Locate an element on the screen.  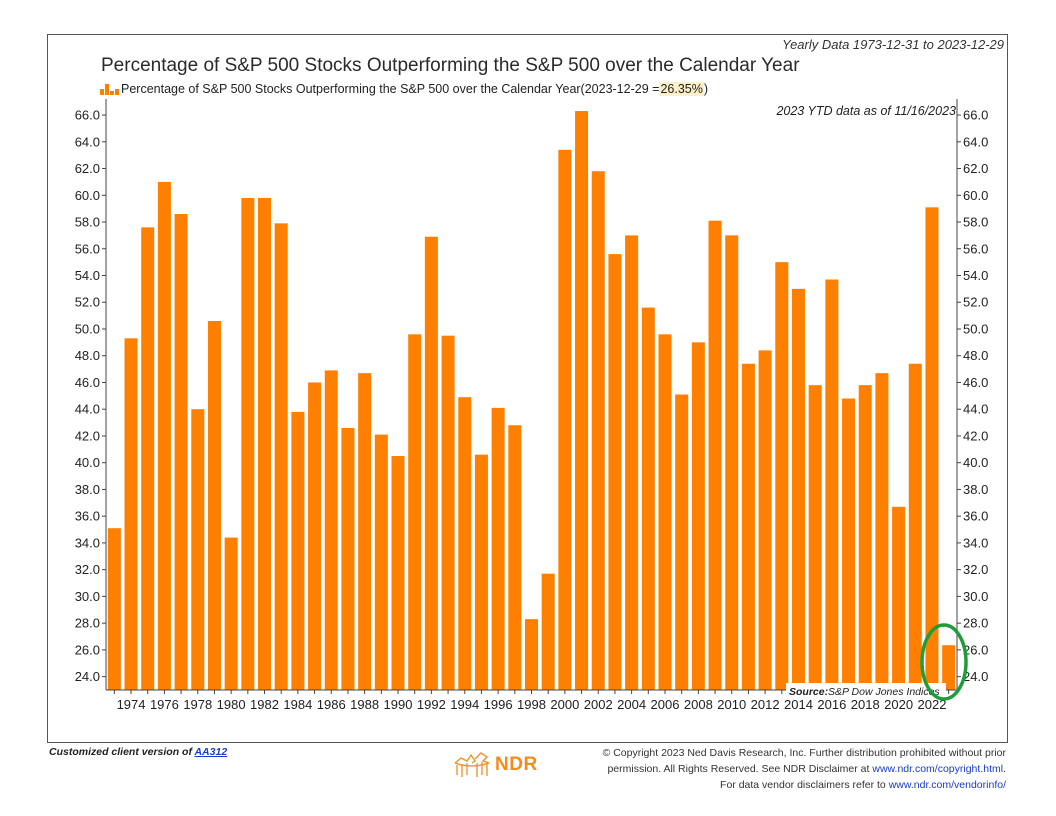
y-tick-label-left: 28.0 is located at coordinates (87, 623).